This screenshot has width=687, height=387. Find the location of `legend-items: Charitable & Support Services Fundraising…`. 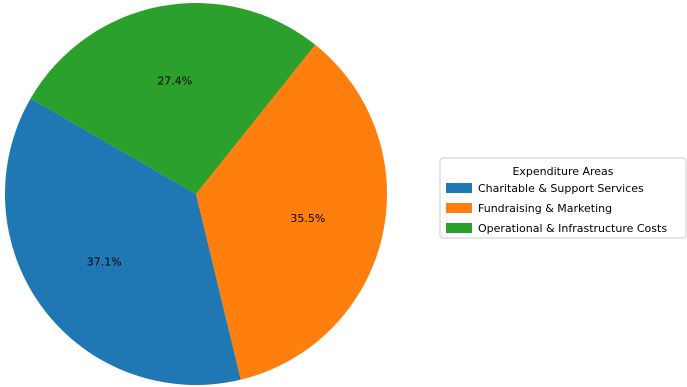

legend-items: Charitable & Support Services Fundraising… is located at coordinates (556, 208).